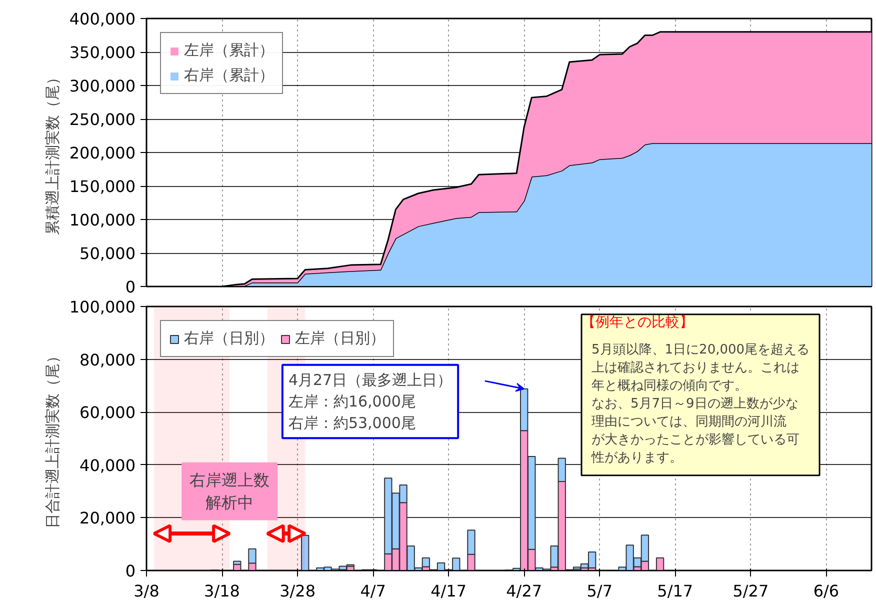 This screenshot has width=876, height=603. Describe the element at coordinates (340, 338) in the screenshot. I see `legend-label: 左岸（日別）` at that location.